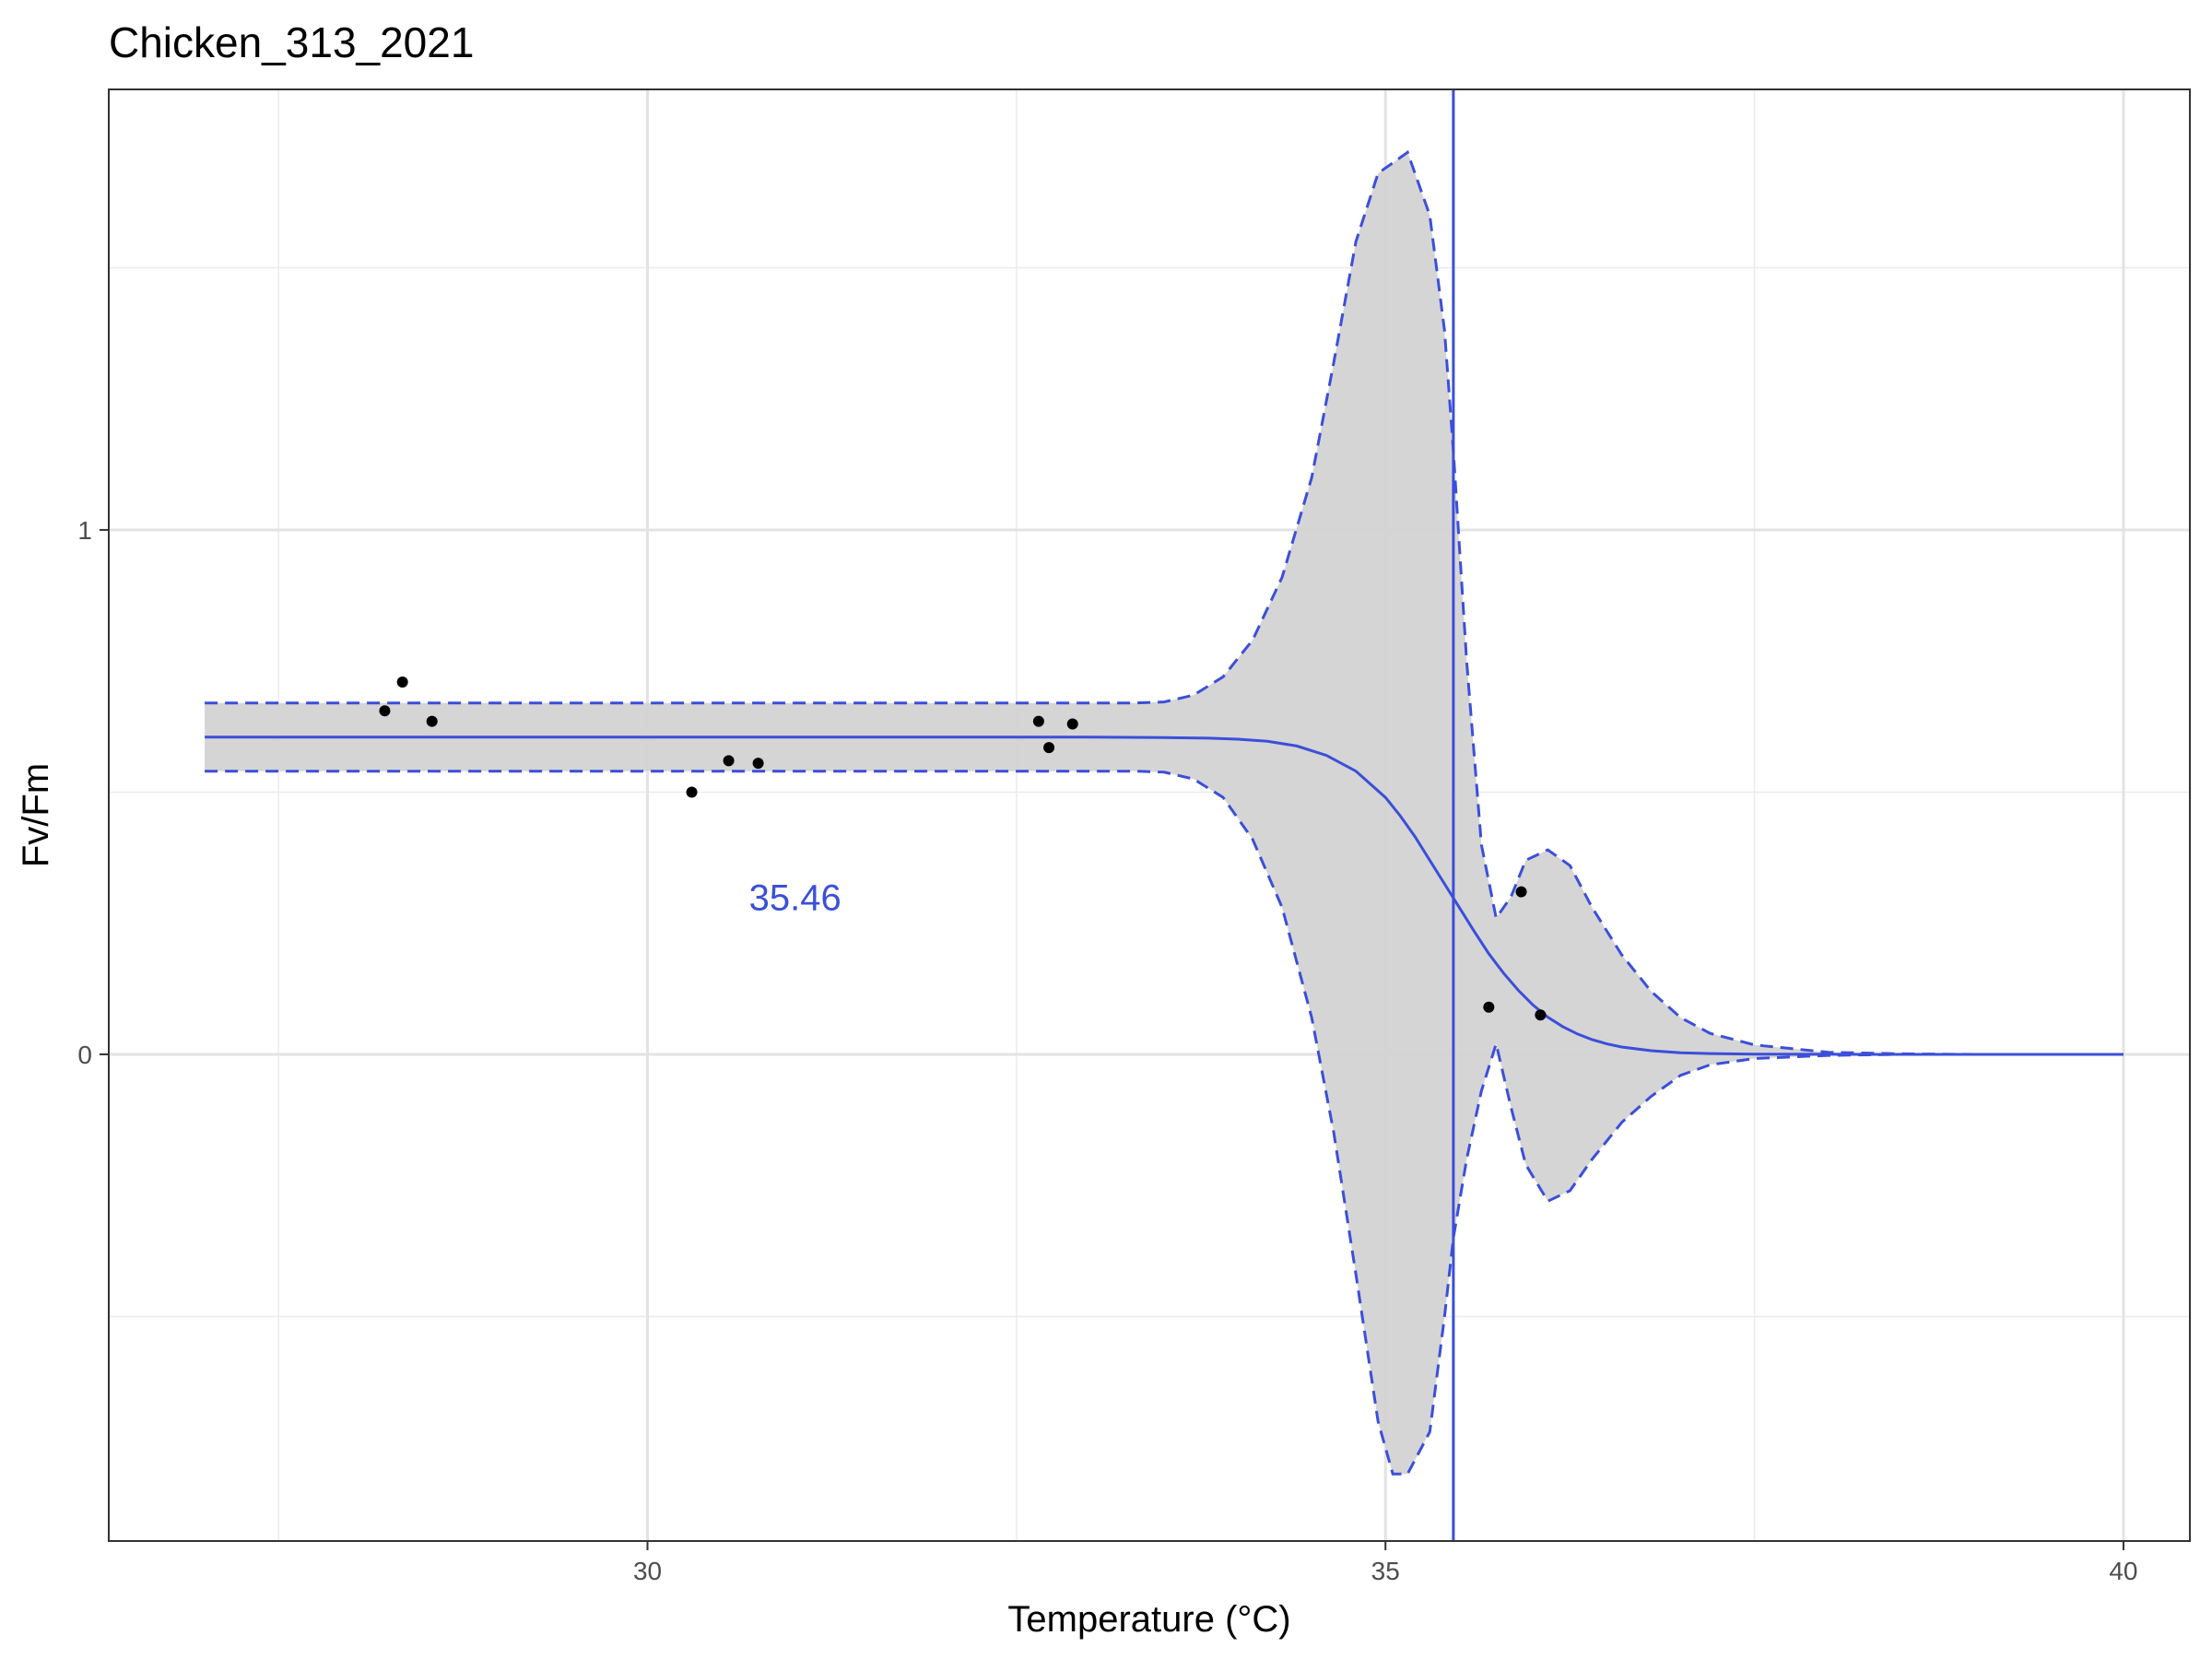 The width and height of the screenshot is (2212, 1659). Describe the element at coordinates (84, 1055) in the screenshot. I see `y-tick-label: 0` at that location.